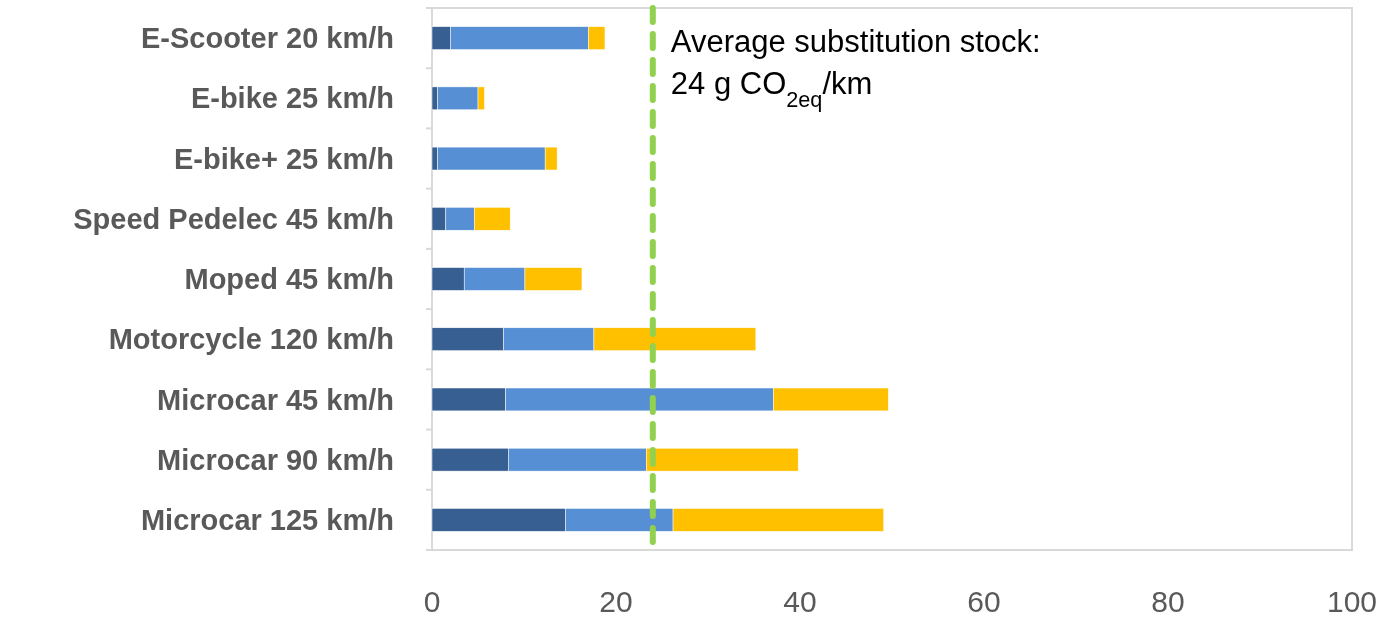 Image resolution: width=1384 pixels, height=620 pixels. Describe the element at coordinates (292, 98) in the screenshot. I see `y-tick-label: E-bike 25 km/h` at that location.